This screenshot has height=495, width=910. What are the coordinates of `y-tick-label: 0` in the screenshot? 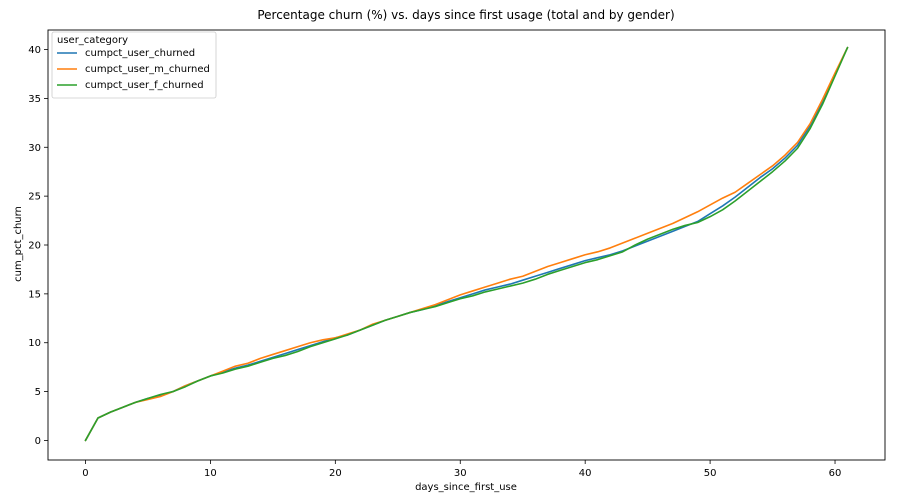 It's located at (38, 441).